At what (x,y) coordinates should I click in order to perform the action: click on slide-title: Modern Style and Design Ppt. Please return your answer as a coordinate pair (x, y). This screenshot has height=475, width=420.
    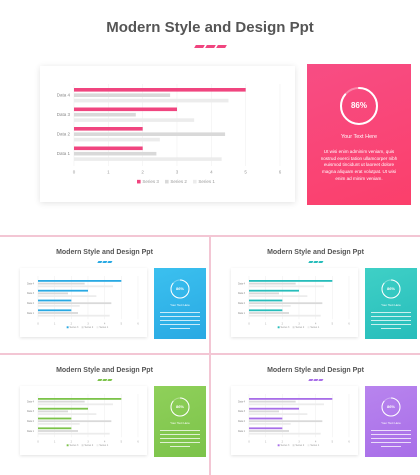
    Looking at the image, I should click on (210, 27).